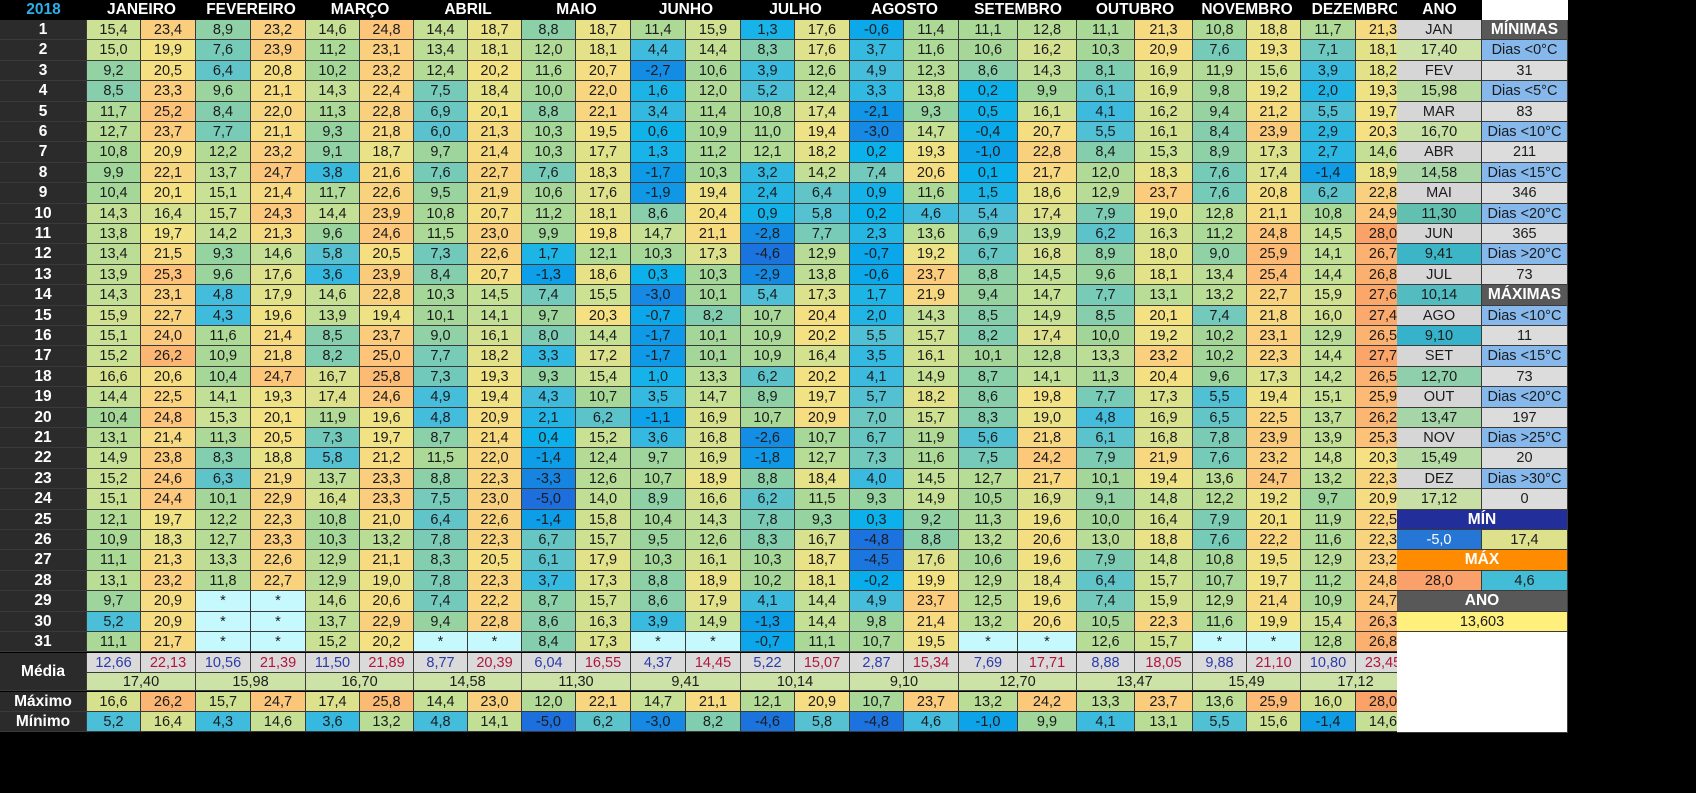 This screenshot has width=1696, height=793. Describe the element at coordinates (988, 152) in the screenshot. I see `min-temp-cell: -1,0` at that location.